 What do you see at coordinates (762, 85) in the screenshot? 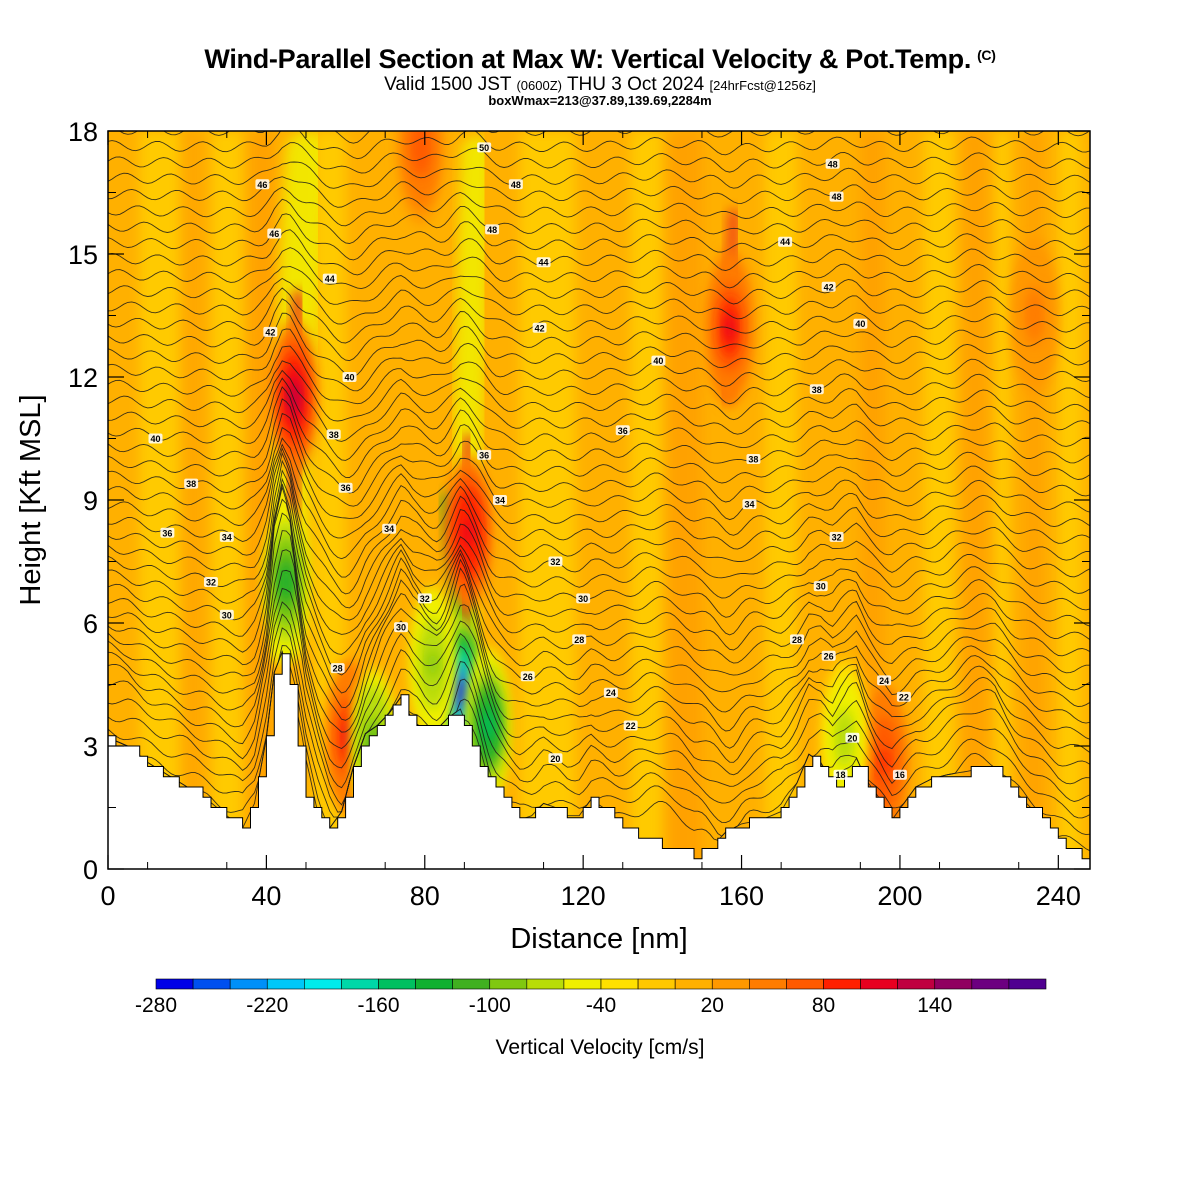
I see `forecast-tag: [24hrFcst@1256z]` at bounding box center [762, 85].